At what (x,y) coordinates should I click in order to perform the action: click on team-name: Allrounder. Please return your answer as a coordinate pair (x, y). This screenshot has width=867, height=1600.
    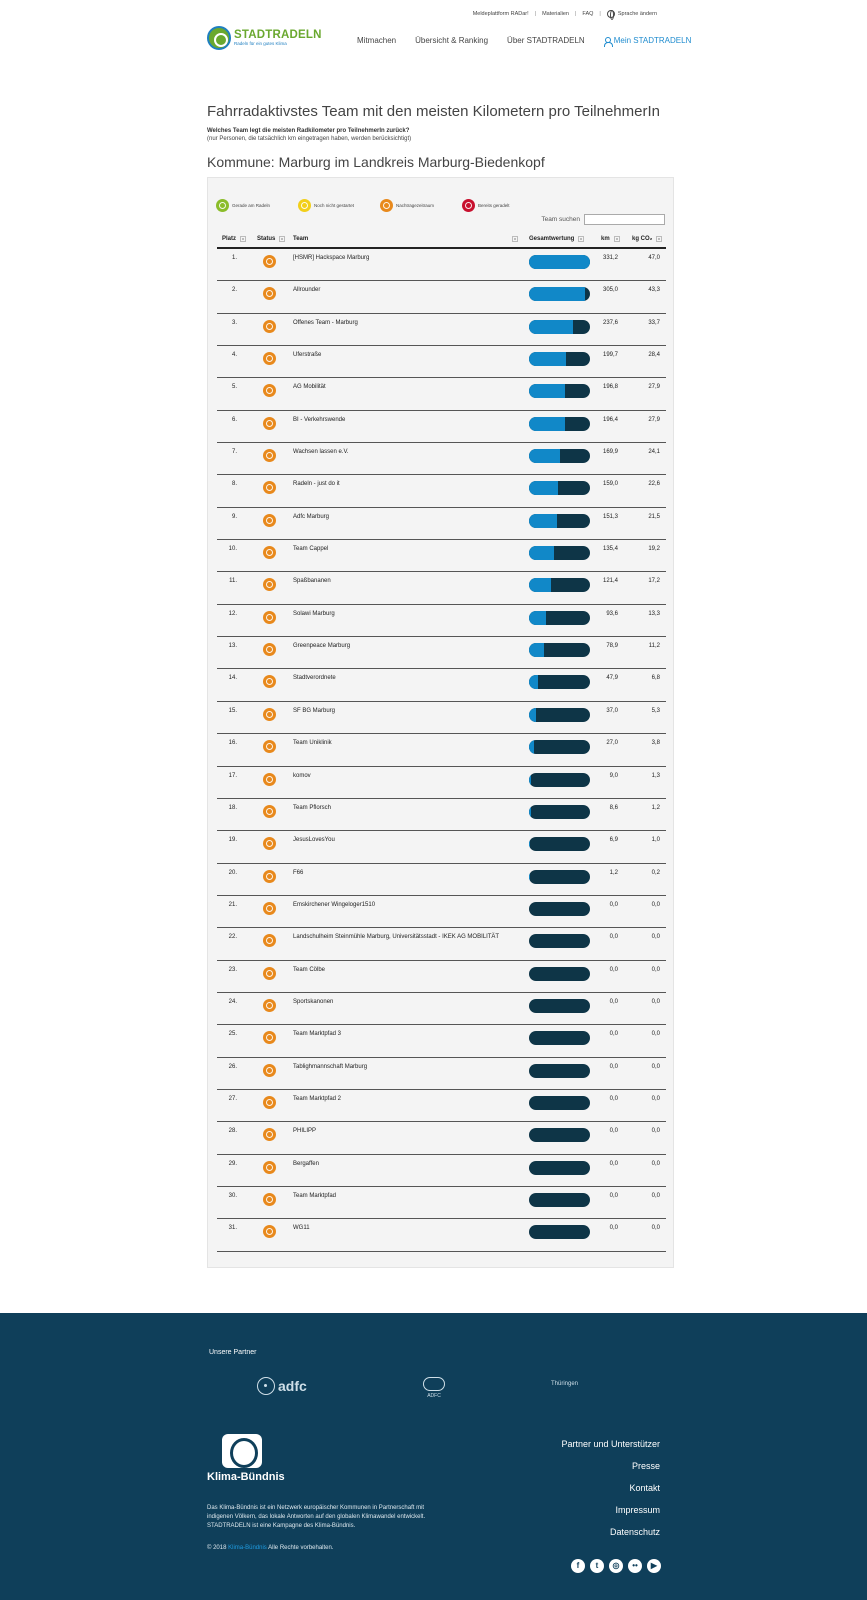
    Looking at the image, I should click on (307, 290).